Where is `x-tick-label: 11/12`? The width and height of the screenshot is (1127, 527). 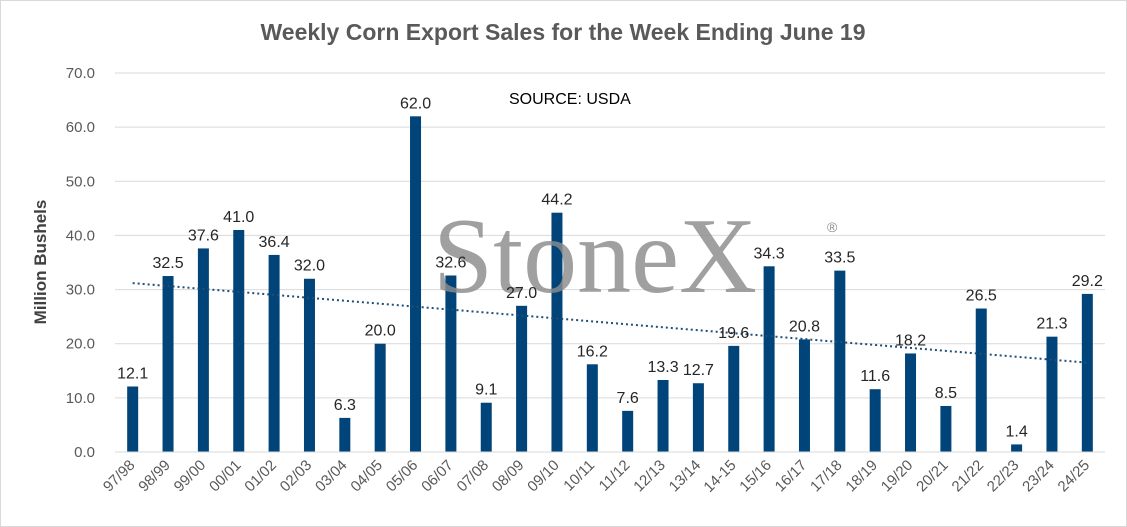
x-tick-label: 11/12 is located at coordinates (615, 476).